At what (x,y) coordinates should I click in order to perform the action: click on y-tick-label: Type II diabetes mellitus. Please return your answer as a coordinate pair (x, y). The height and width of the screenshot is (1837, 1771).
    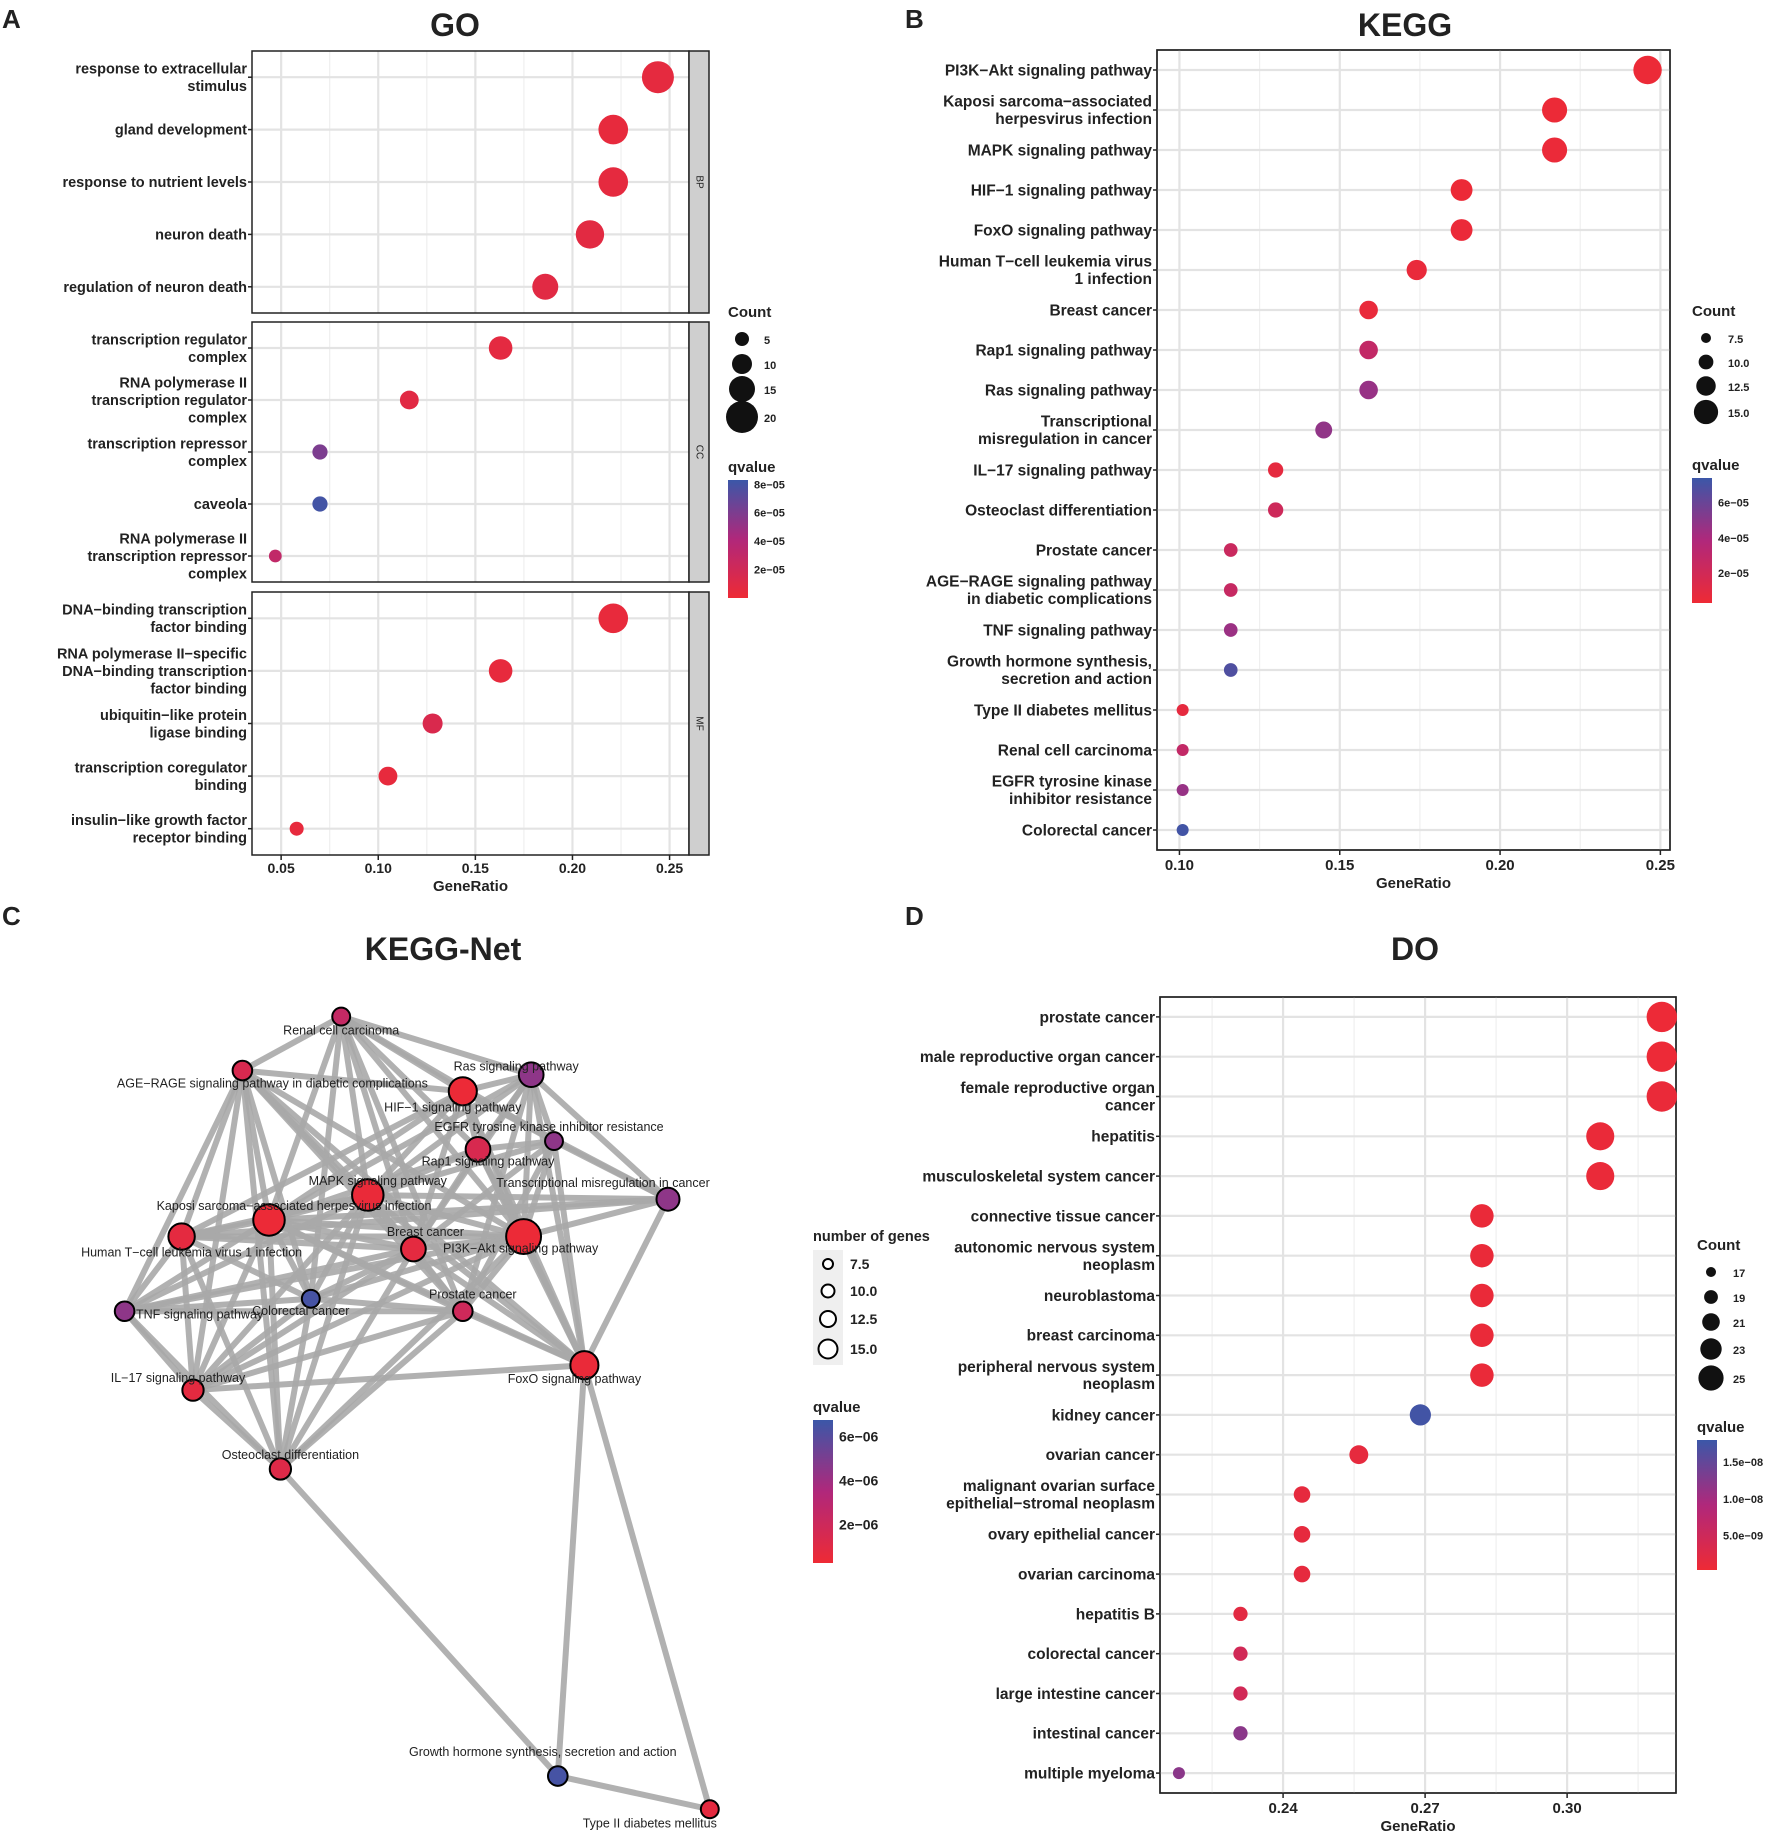
    Looking at the image, I should click on (1063, 710).